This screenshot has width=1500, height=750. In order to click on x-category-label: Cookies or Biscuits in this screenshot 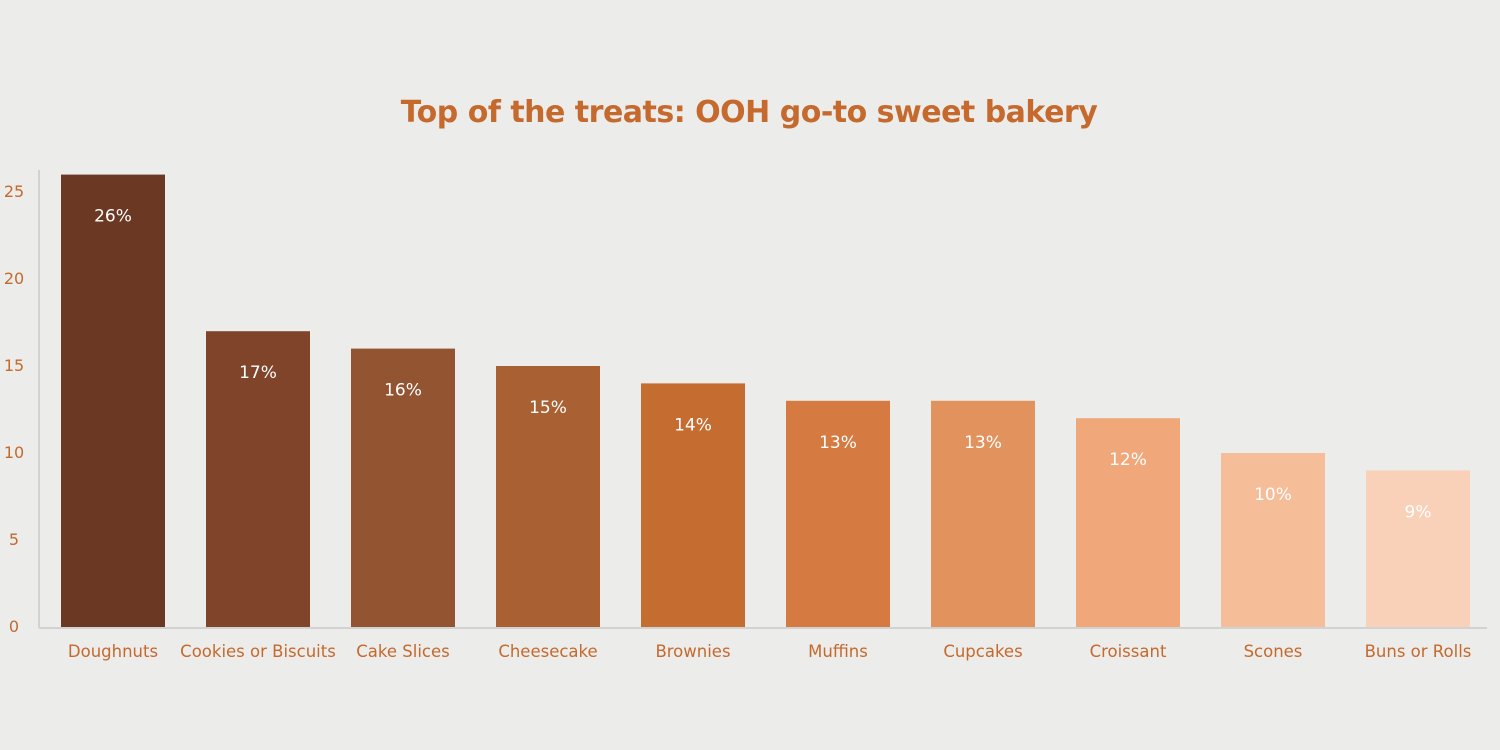, I will do `click(258, 651)`.